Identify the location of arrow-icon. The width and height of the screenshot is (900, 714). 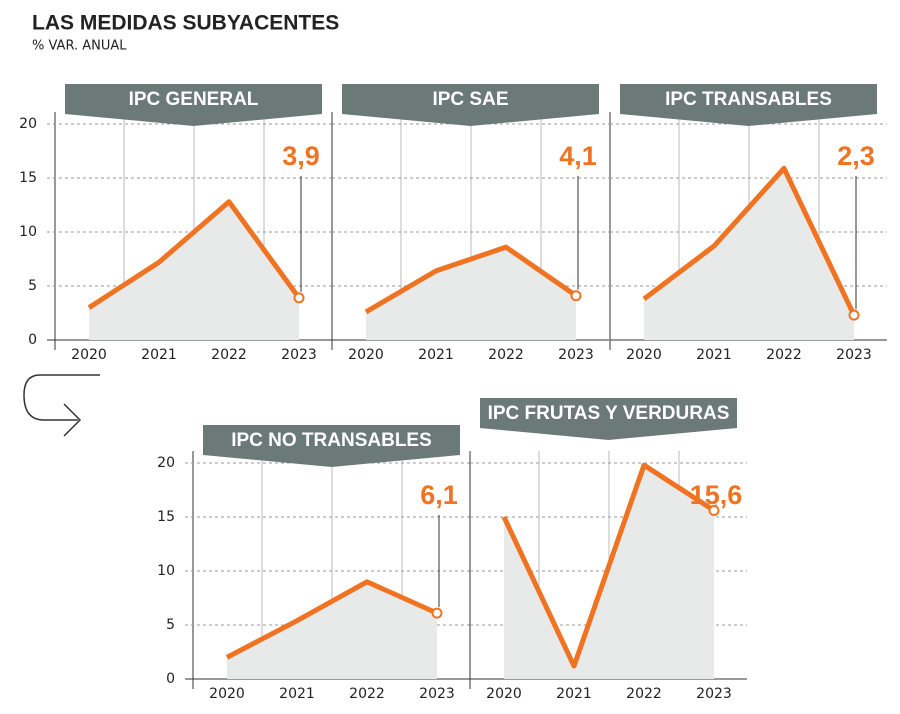
(61, 405).